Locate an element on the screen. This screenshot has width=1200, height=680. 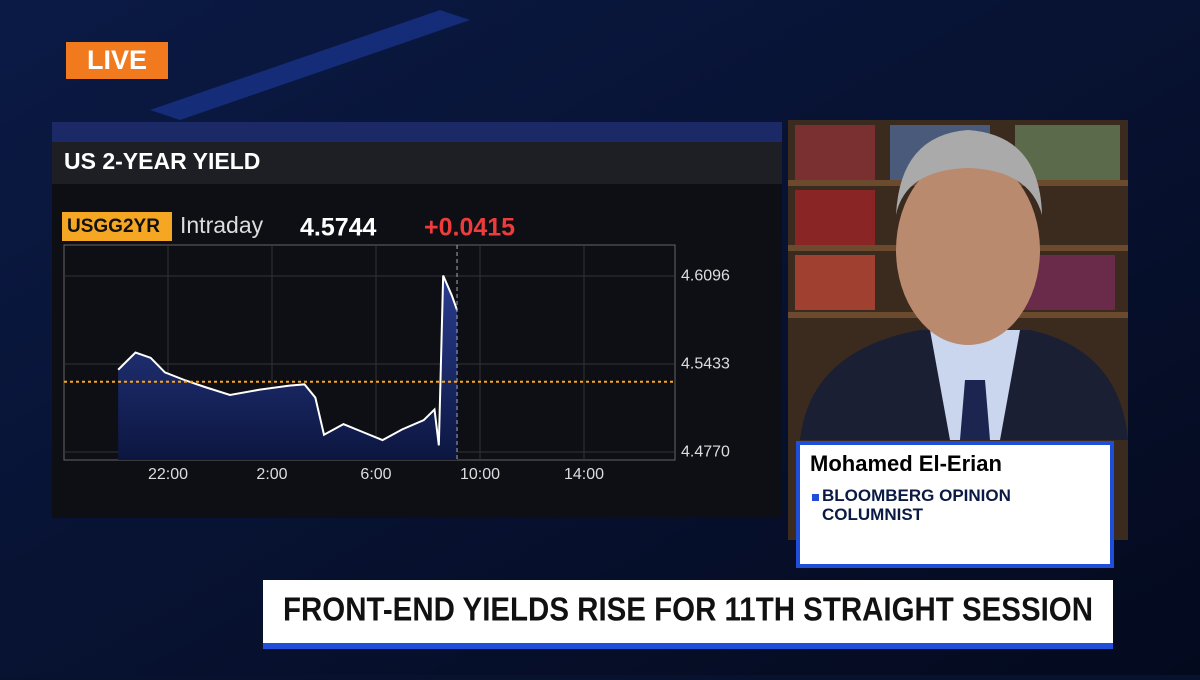
area is located at coordinates (288, 367).